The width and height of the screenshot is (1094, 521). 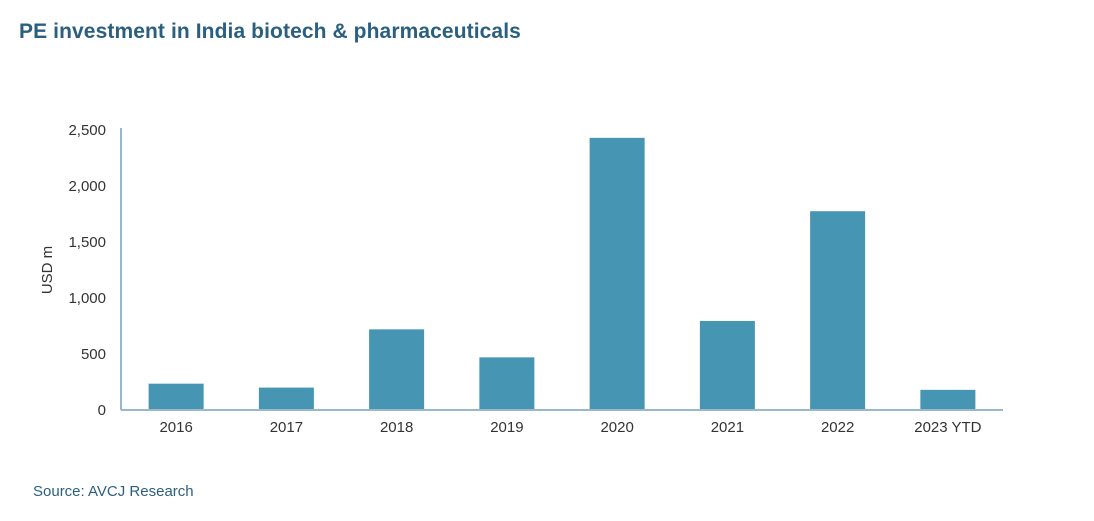 I want to click on y-tick-label: 500, so click(x=93, y=354).